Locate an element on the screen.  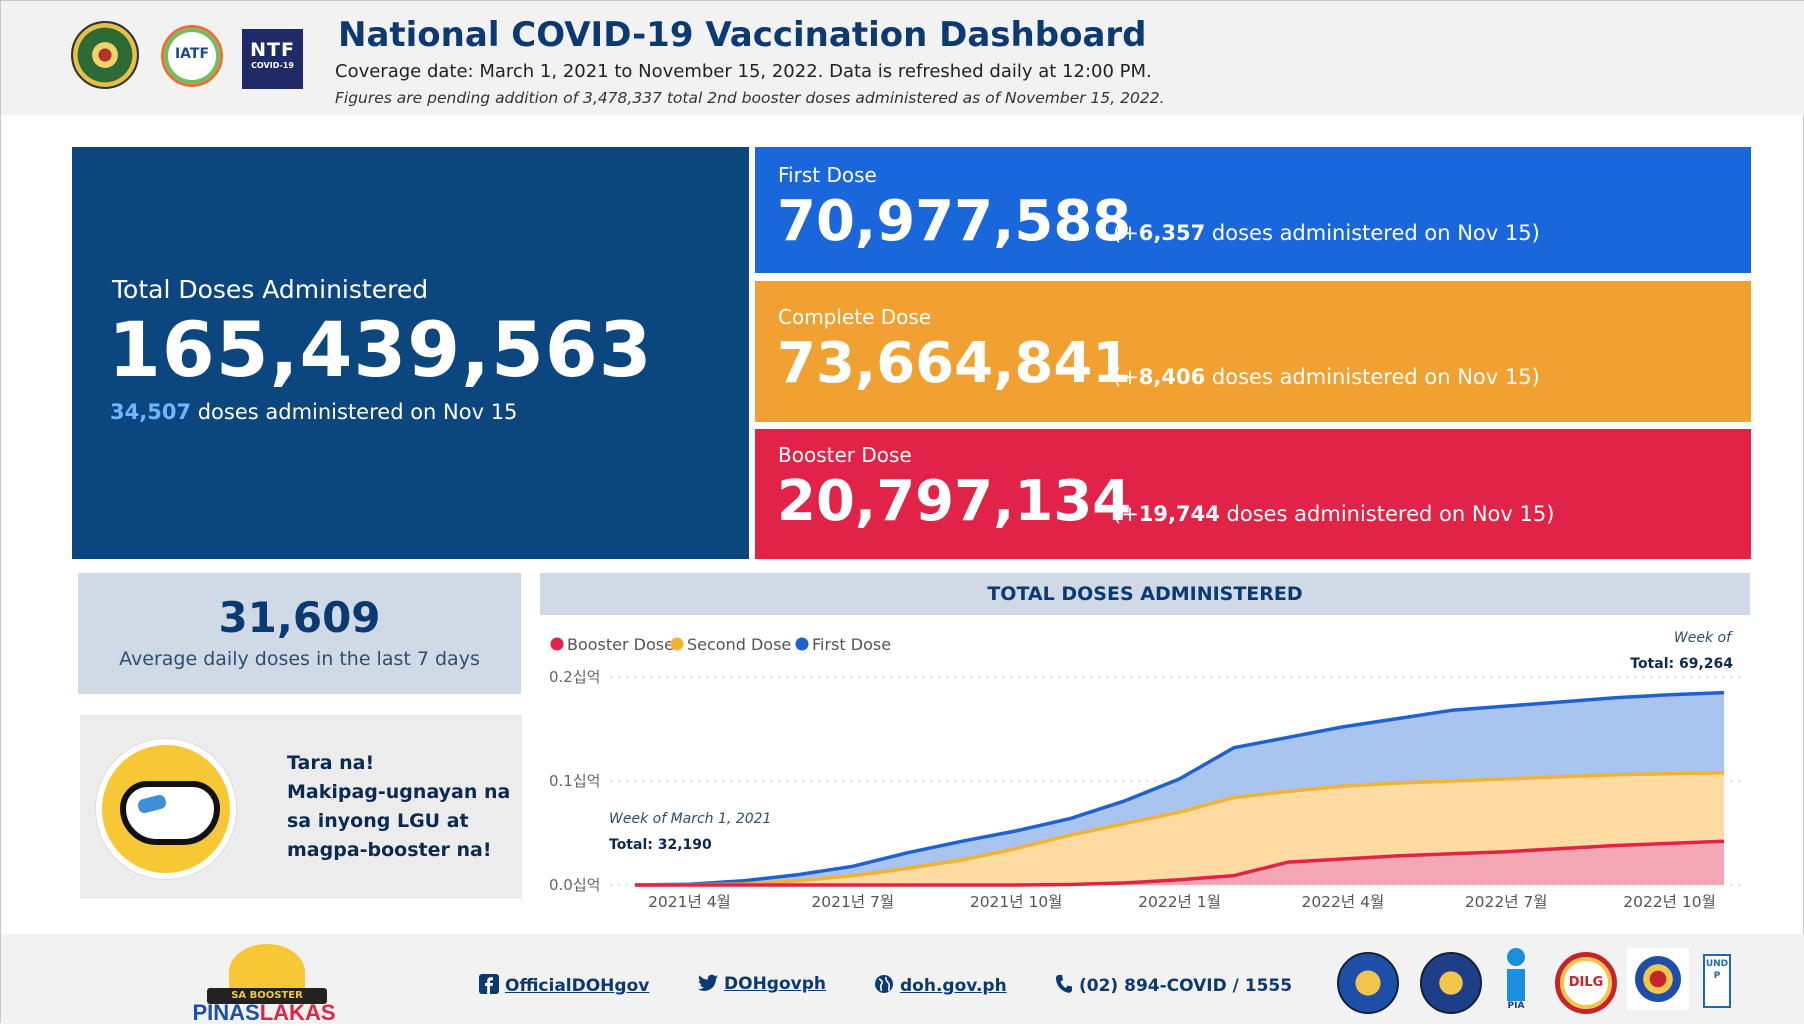
agency-seal-logo is located at coordinates (1658, 979).